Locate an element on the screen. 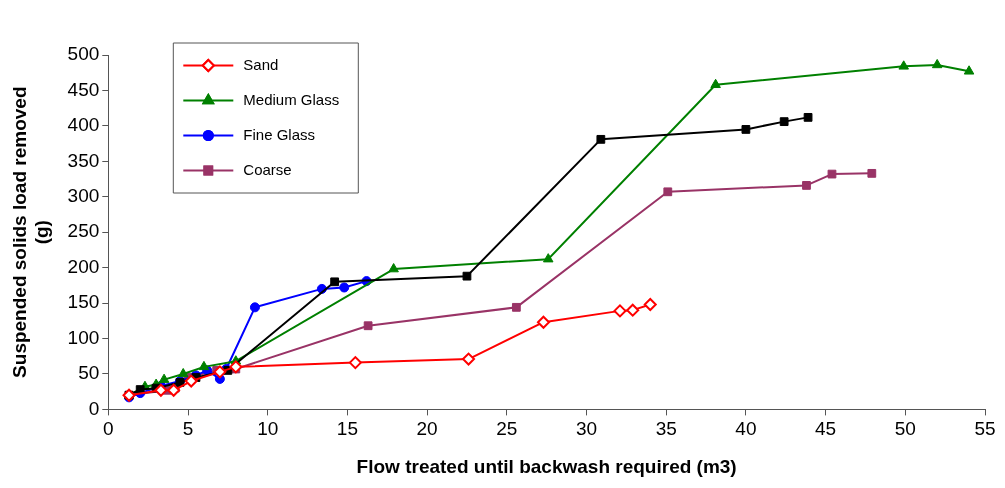  y-tick-label: 0 is located at coordinates (94, 408).